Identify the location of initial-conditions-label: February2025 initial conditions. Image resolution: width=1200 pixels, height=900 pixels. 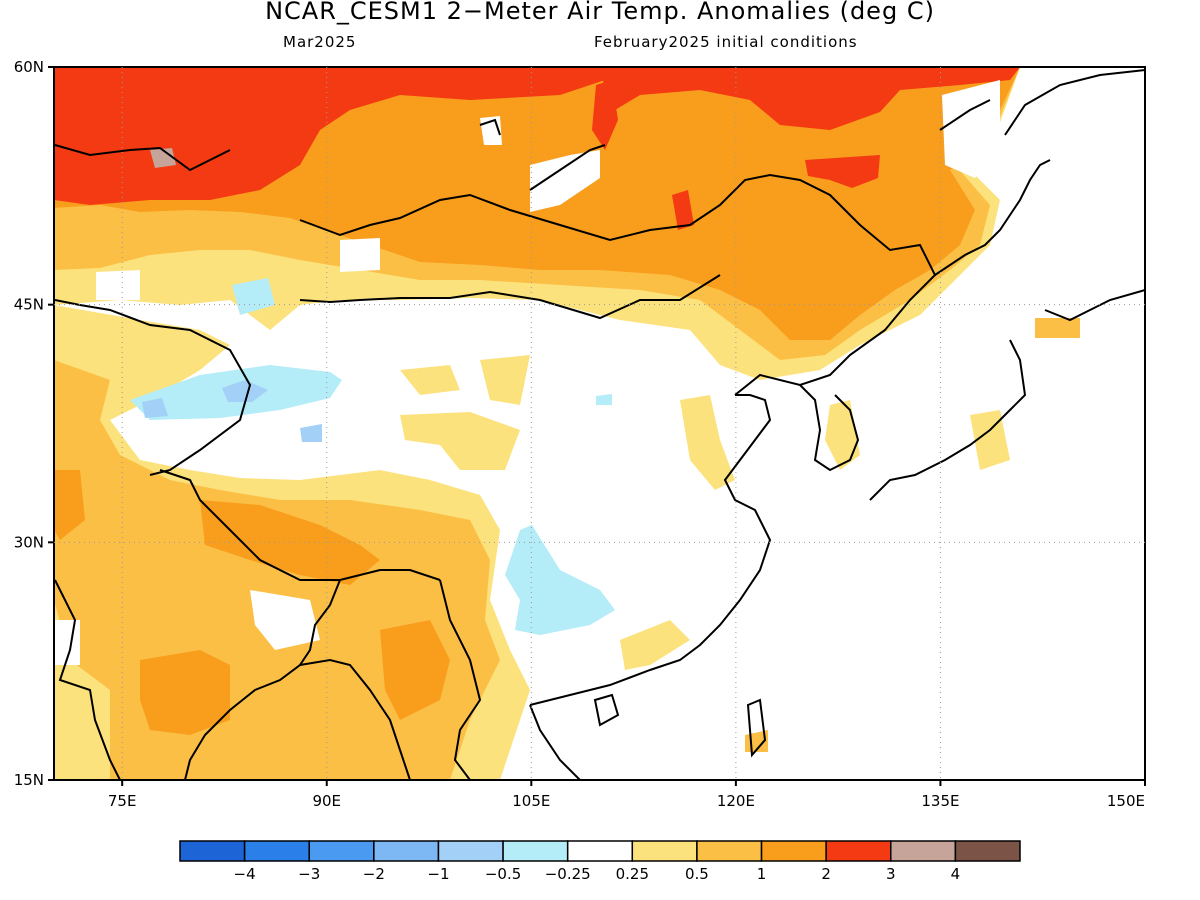
(726, 42).